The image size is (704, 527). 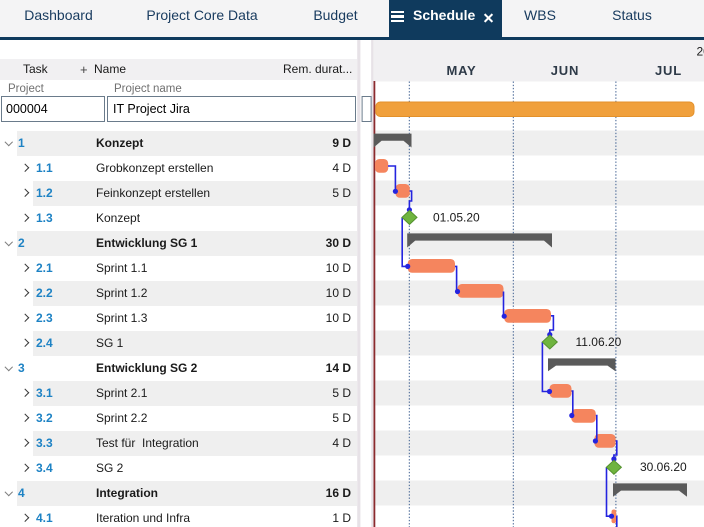 I want to click on svg-text: 2020, so click(x=700, y=52).